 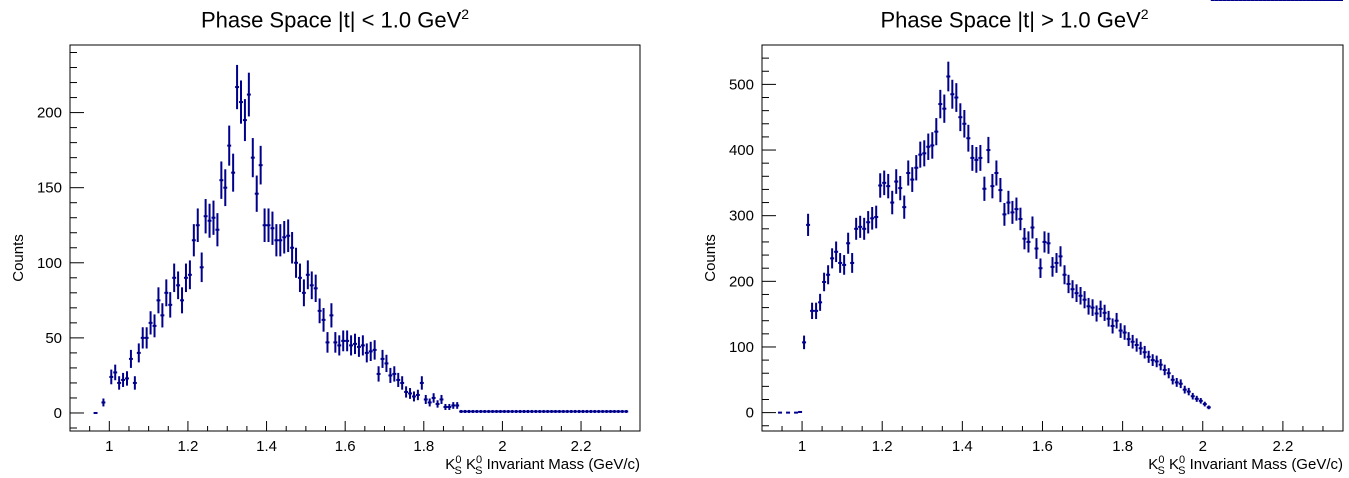 I want to click on x-tick-label: 1.2, so click(x=188, y=446).